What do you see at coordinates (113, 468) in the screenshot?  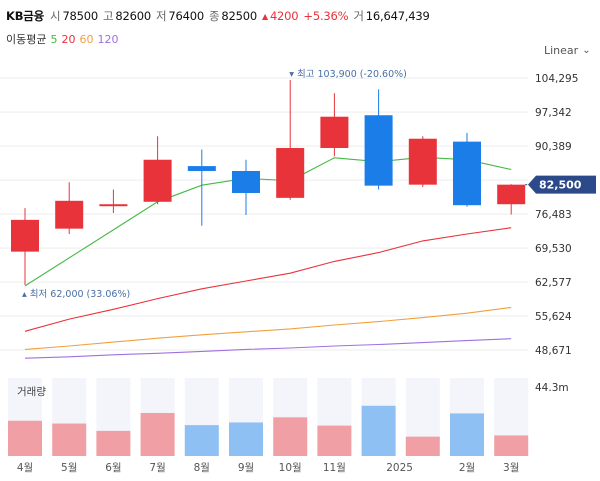 I see `x-tick-label: 6월` at bounding box center [113, 468].